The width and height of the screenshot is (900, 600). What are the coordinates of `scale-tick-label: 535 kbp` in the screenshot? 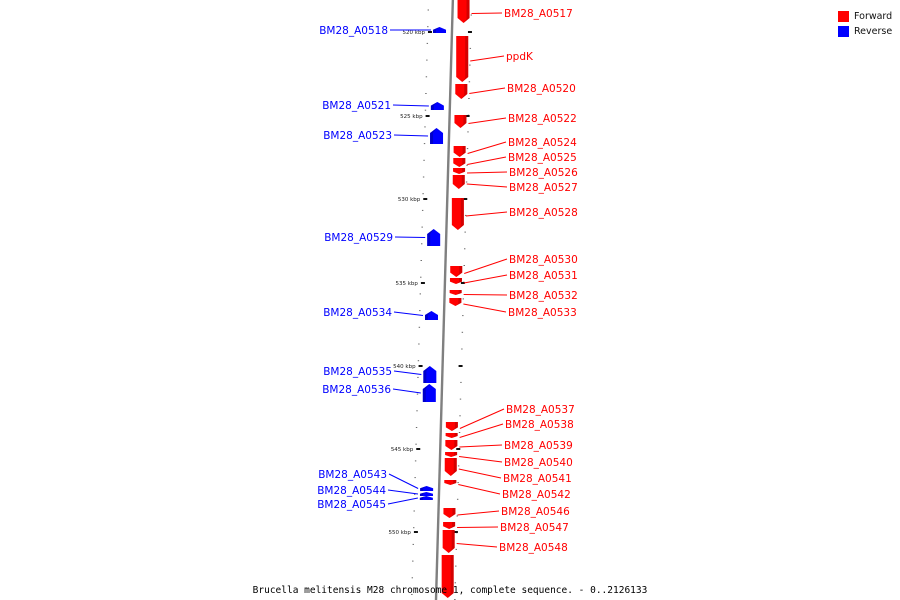 It's located at (406, 284).